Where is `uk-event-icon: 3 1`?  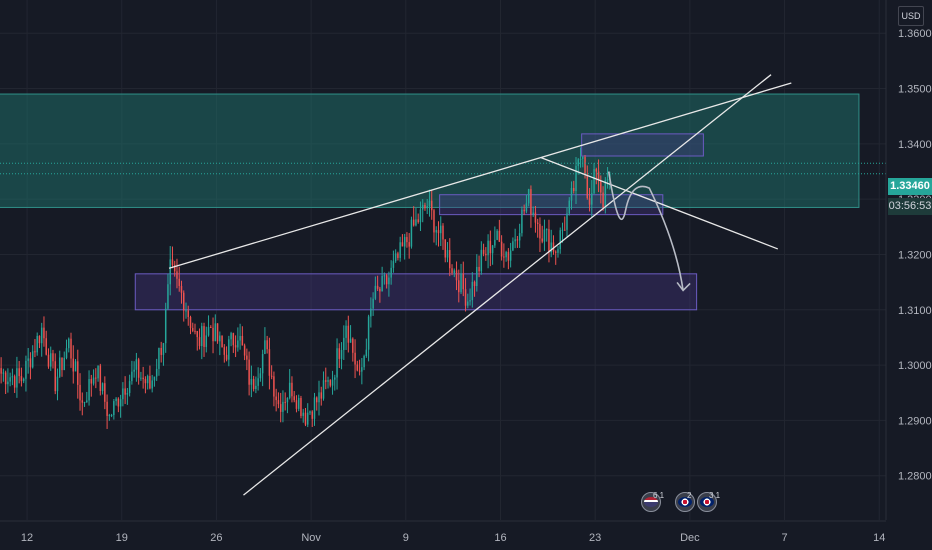 uk-event-icon: 3 1 is located at coordinates (708, 501).